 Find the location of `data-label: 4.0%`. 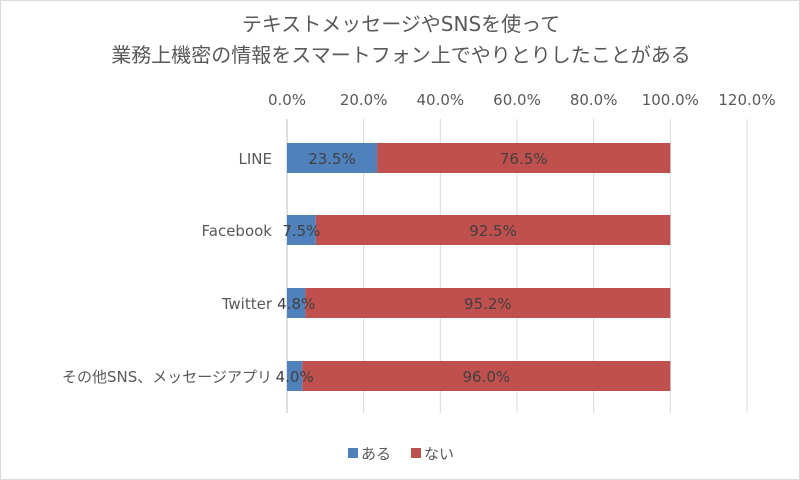

data-label: 4.0% is located at coordinates (295, 377).